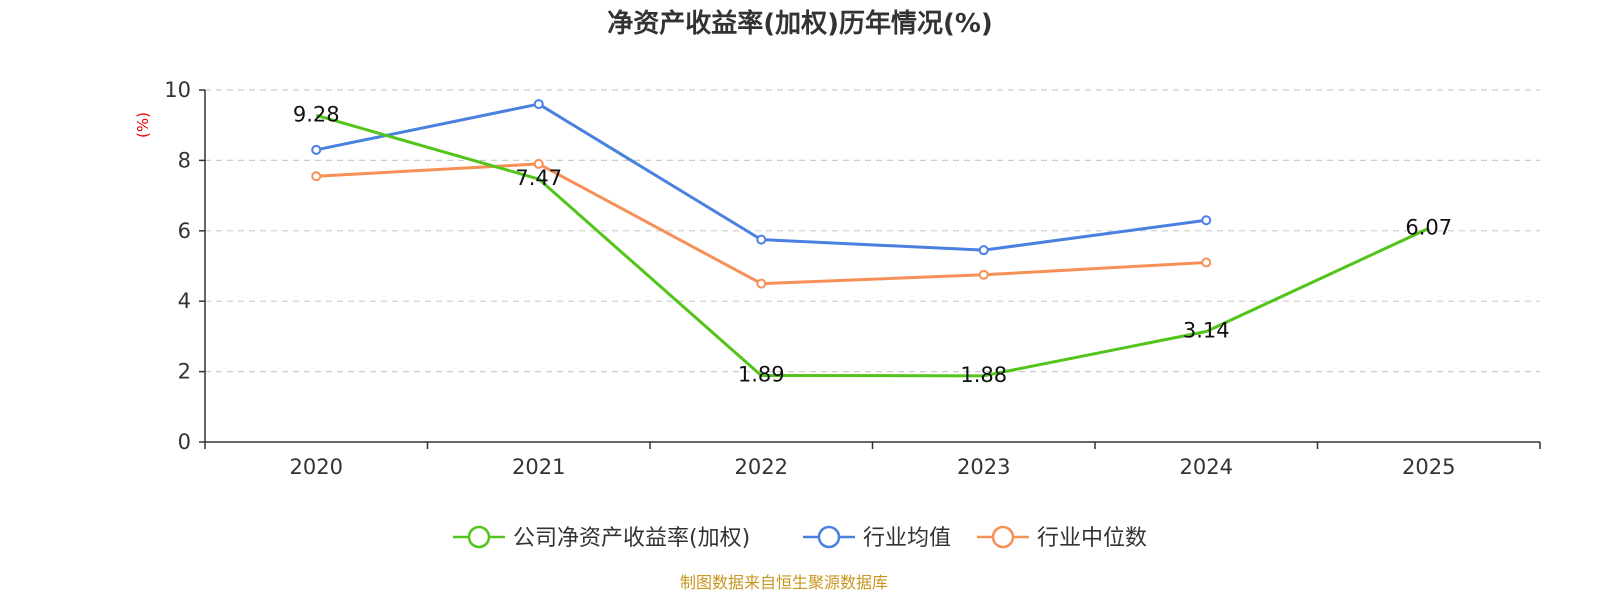  I want to click on legend-item-0: 公司净资产收益率(加权), so click(601, 538).